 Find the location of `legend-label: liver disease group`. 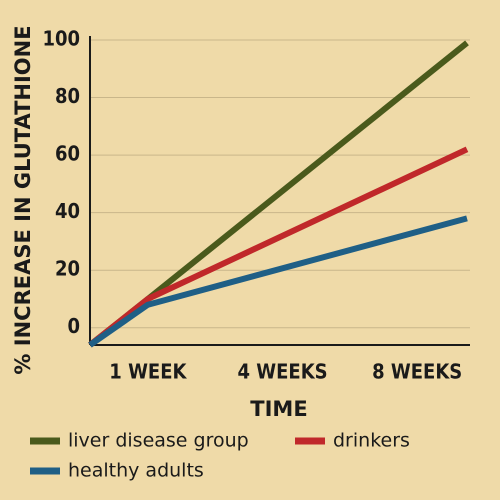

legend-label: liver disease group is located at coordinates (158, 441).